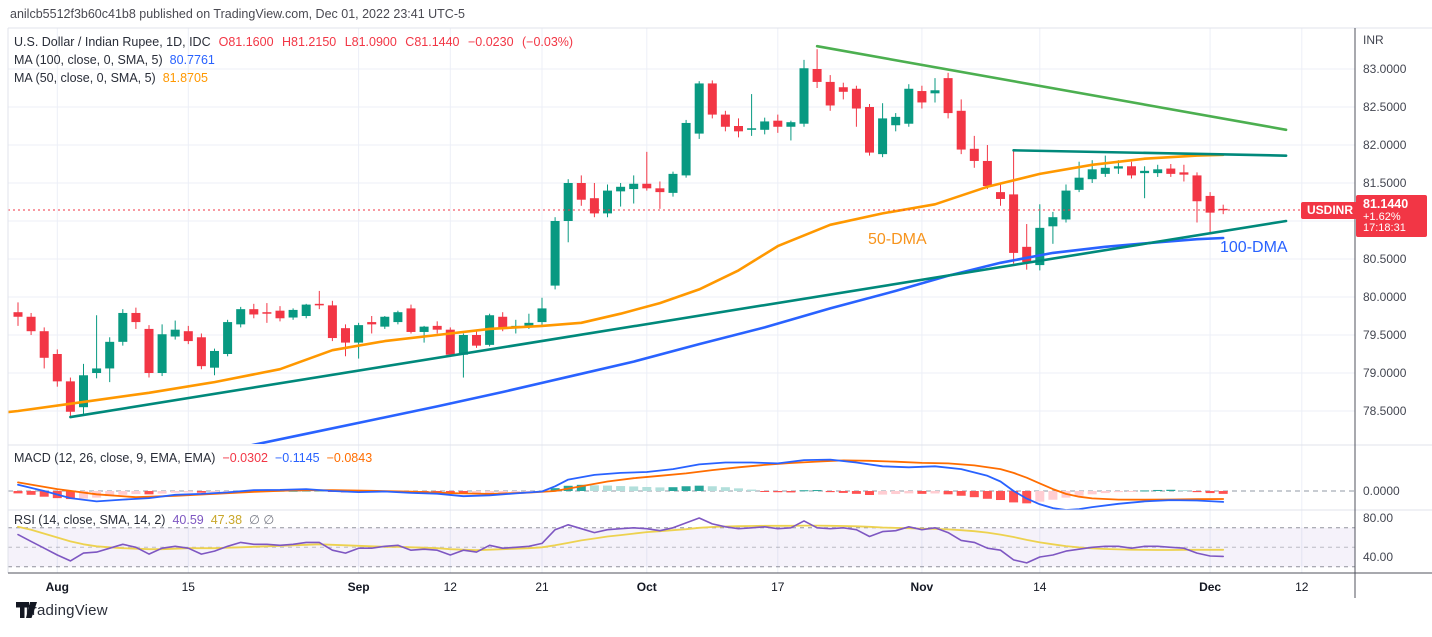 The height and width of the screenshot is (637, 1432). I want to click on price-tick-label: 82.5000, so click(1385, 107).